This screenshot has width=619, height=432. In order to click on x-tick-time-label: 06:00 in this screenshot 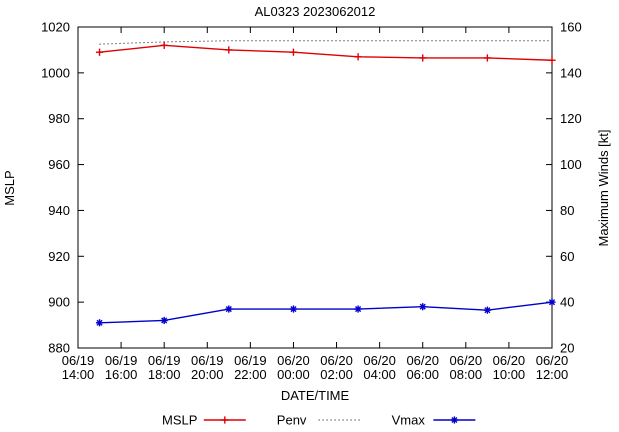, I will do `click(422, 374)`.